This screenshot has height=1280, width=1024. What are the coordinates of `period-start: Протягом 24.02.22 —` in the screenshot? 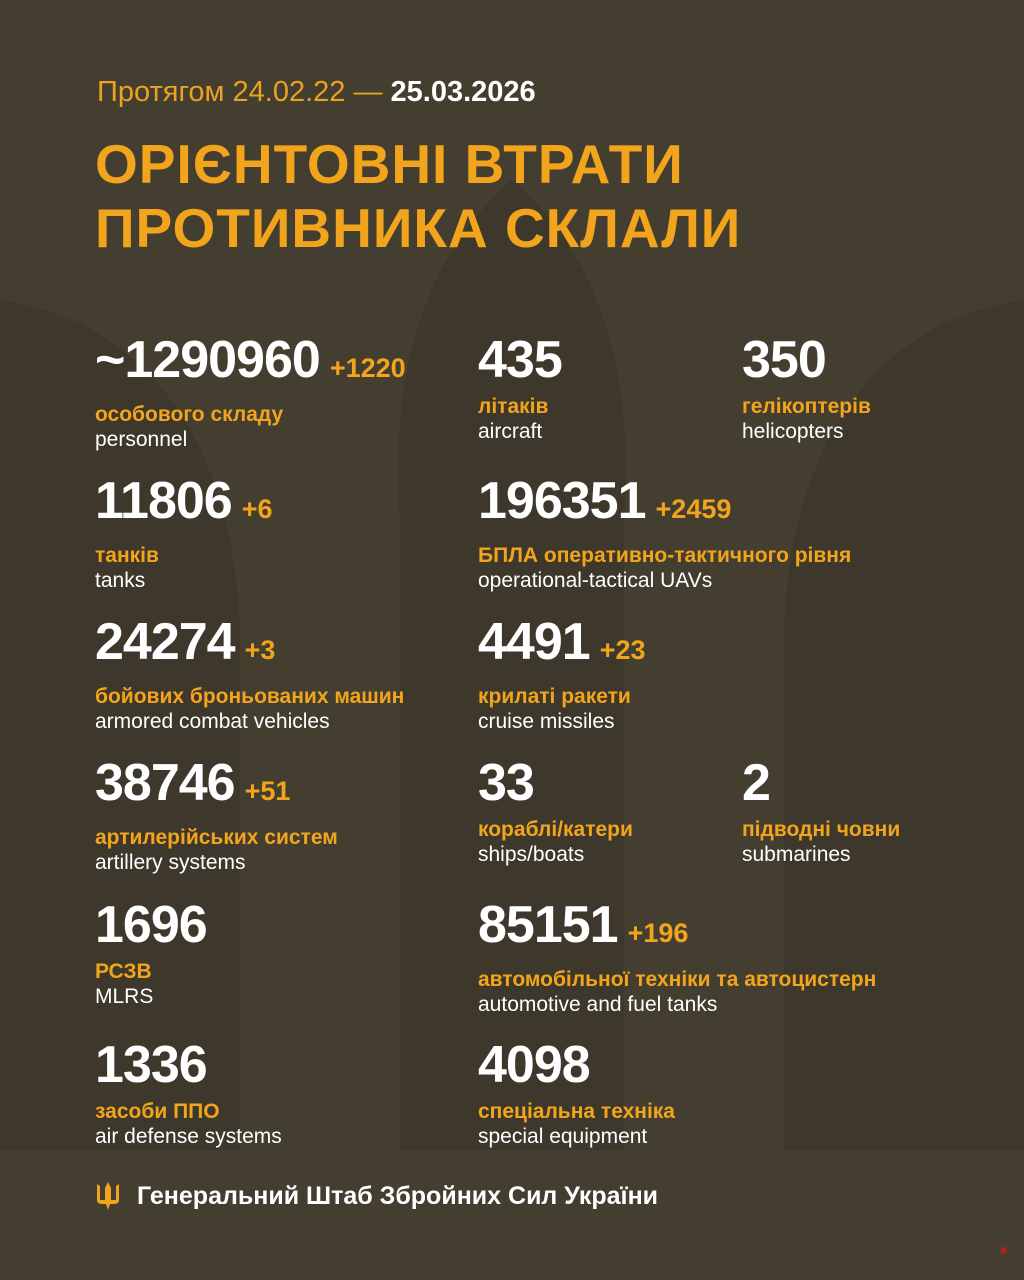 It's located at (240, 92).